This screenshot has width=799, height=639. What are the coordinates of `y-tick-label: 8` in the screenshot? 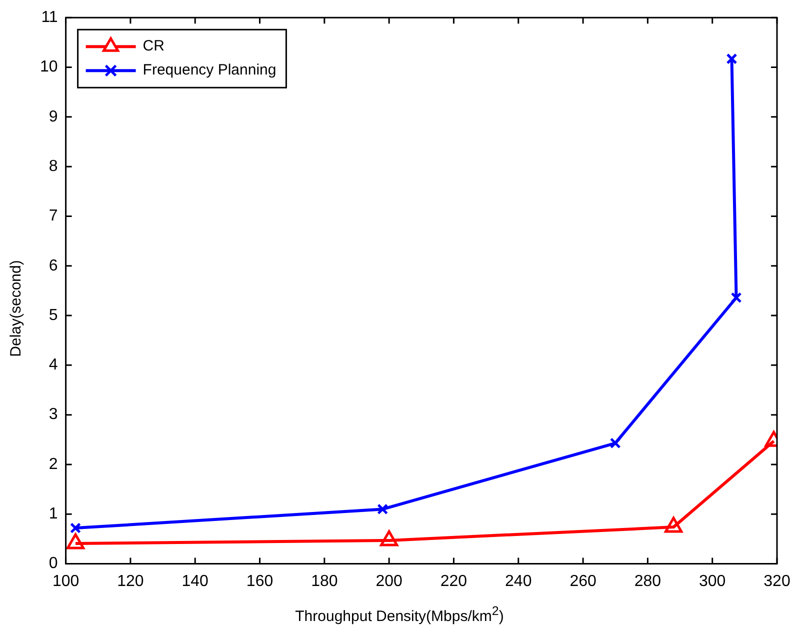 It's located at (53, 166).